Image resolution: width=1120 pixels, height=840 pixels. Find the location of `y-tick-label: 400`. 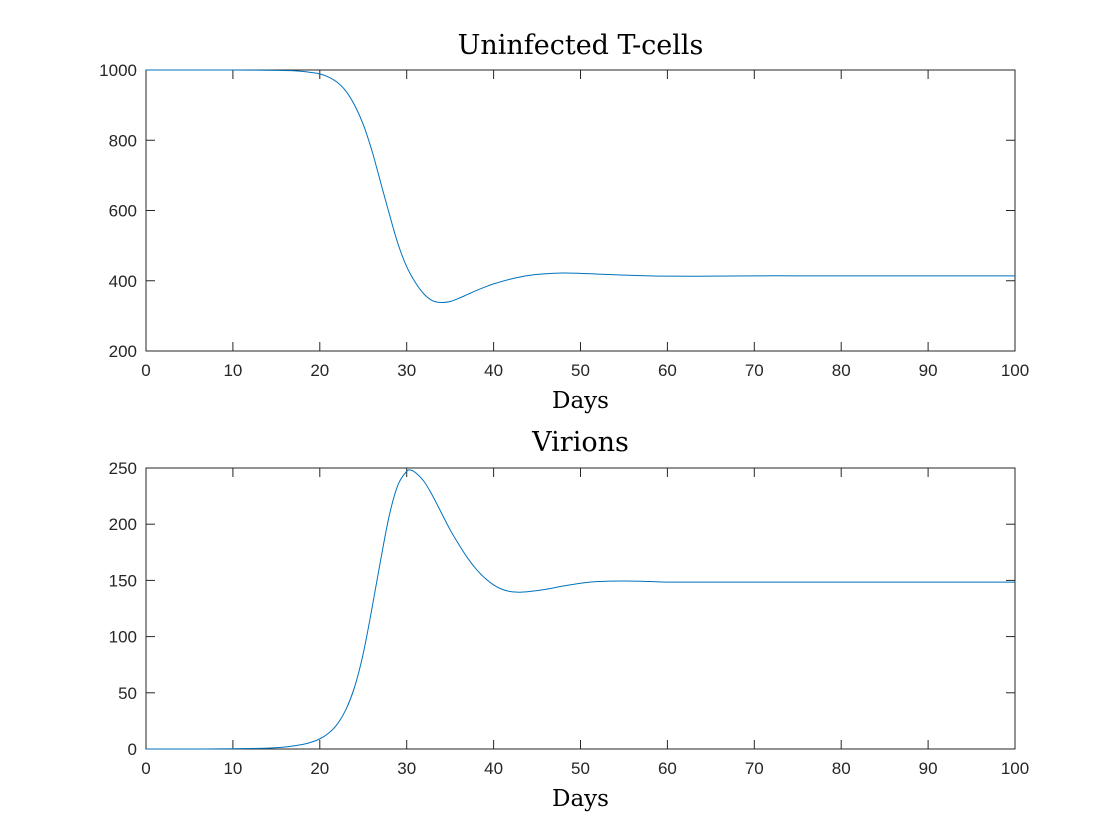

y-tick-label: 400 is located at coordinates (123, 281).